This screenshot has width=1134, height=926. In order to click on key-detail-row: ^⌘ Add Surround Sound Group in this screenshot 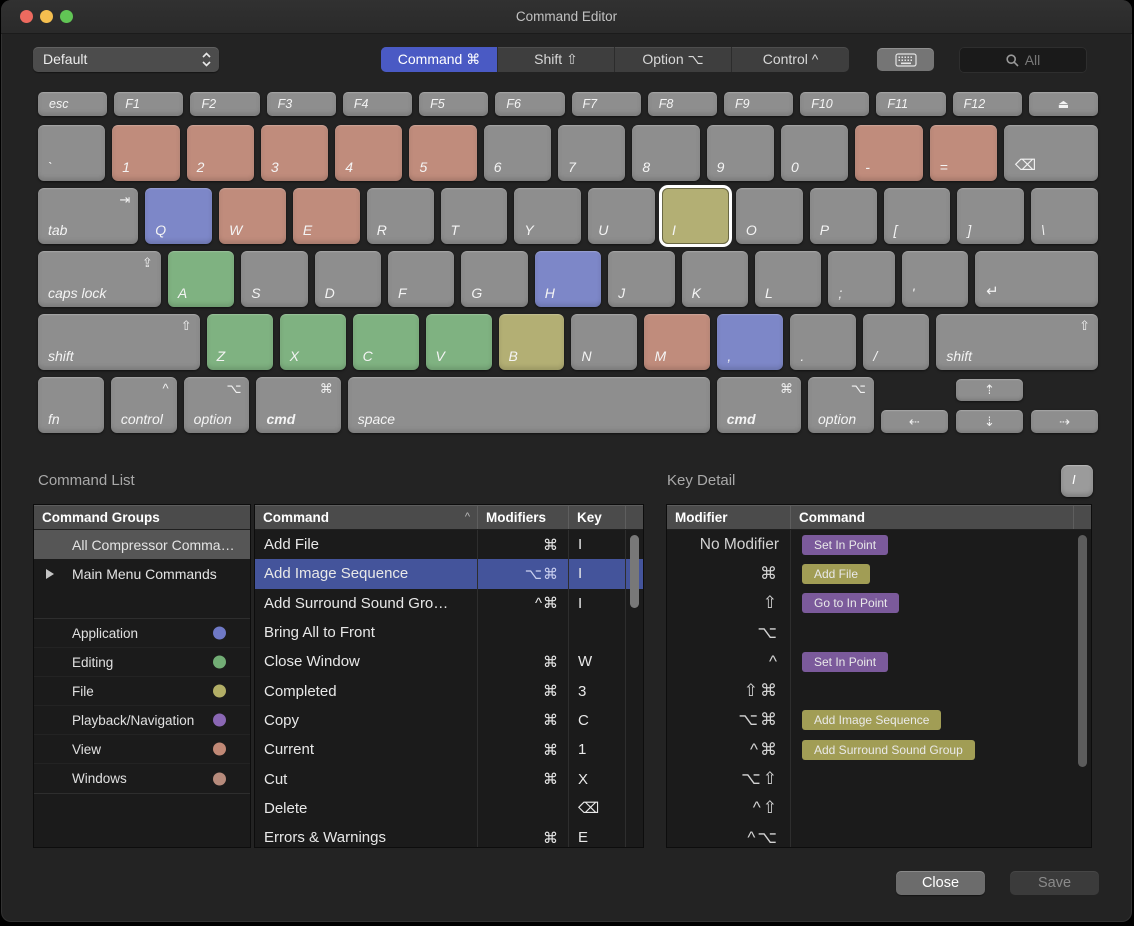, I will do `click(879, 750)`.